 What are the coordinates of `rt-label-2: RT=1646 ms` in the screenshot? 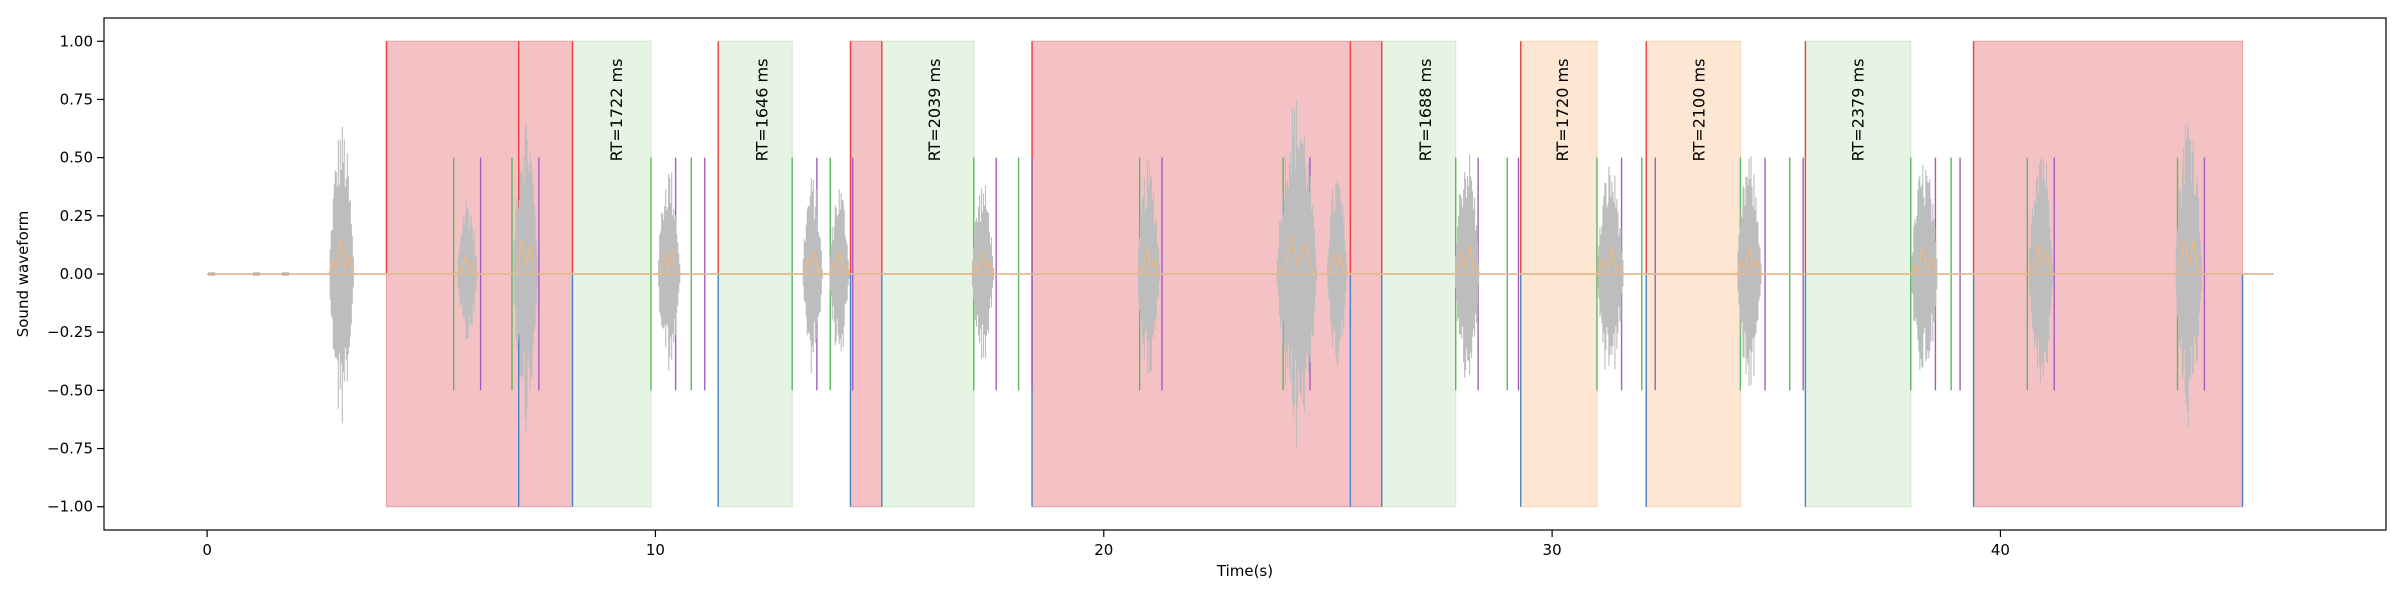 It's located at (762, 110).